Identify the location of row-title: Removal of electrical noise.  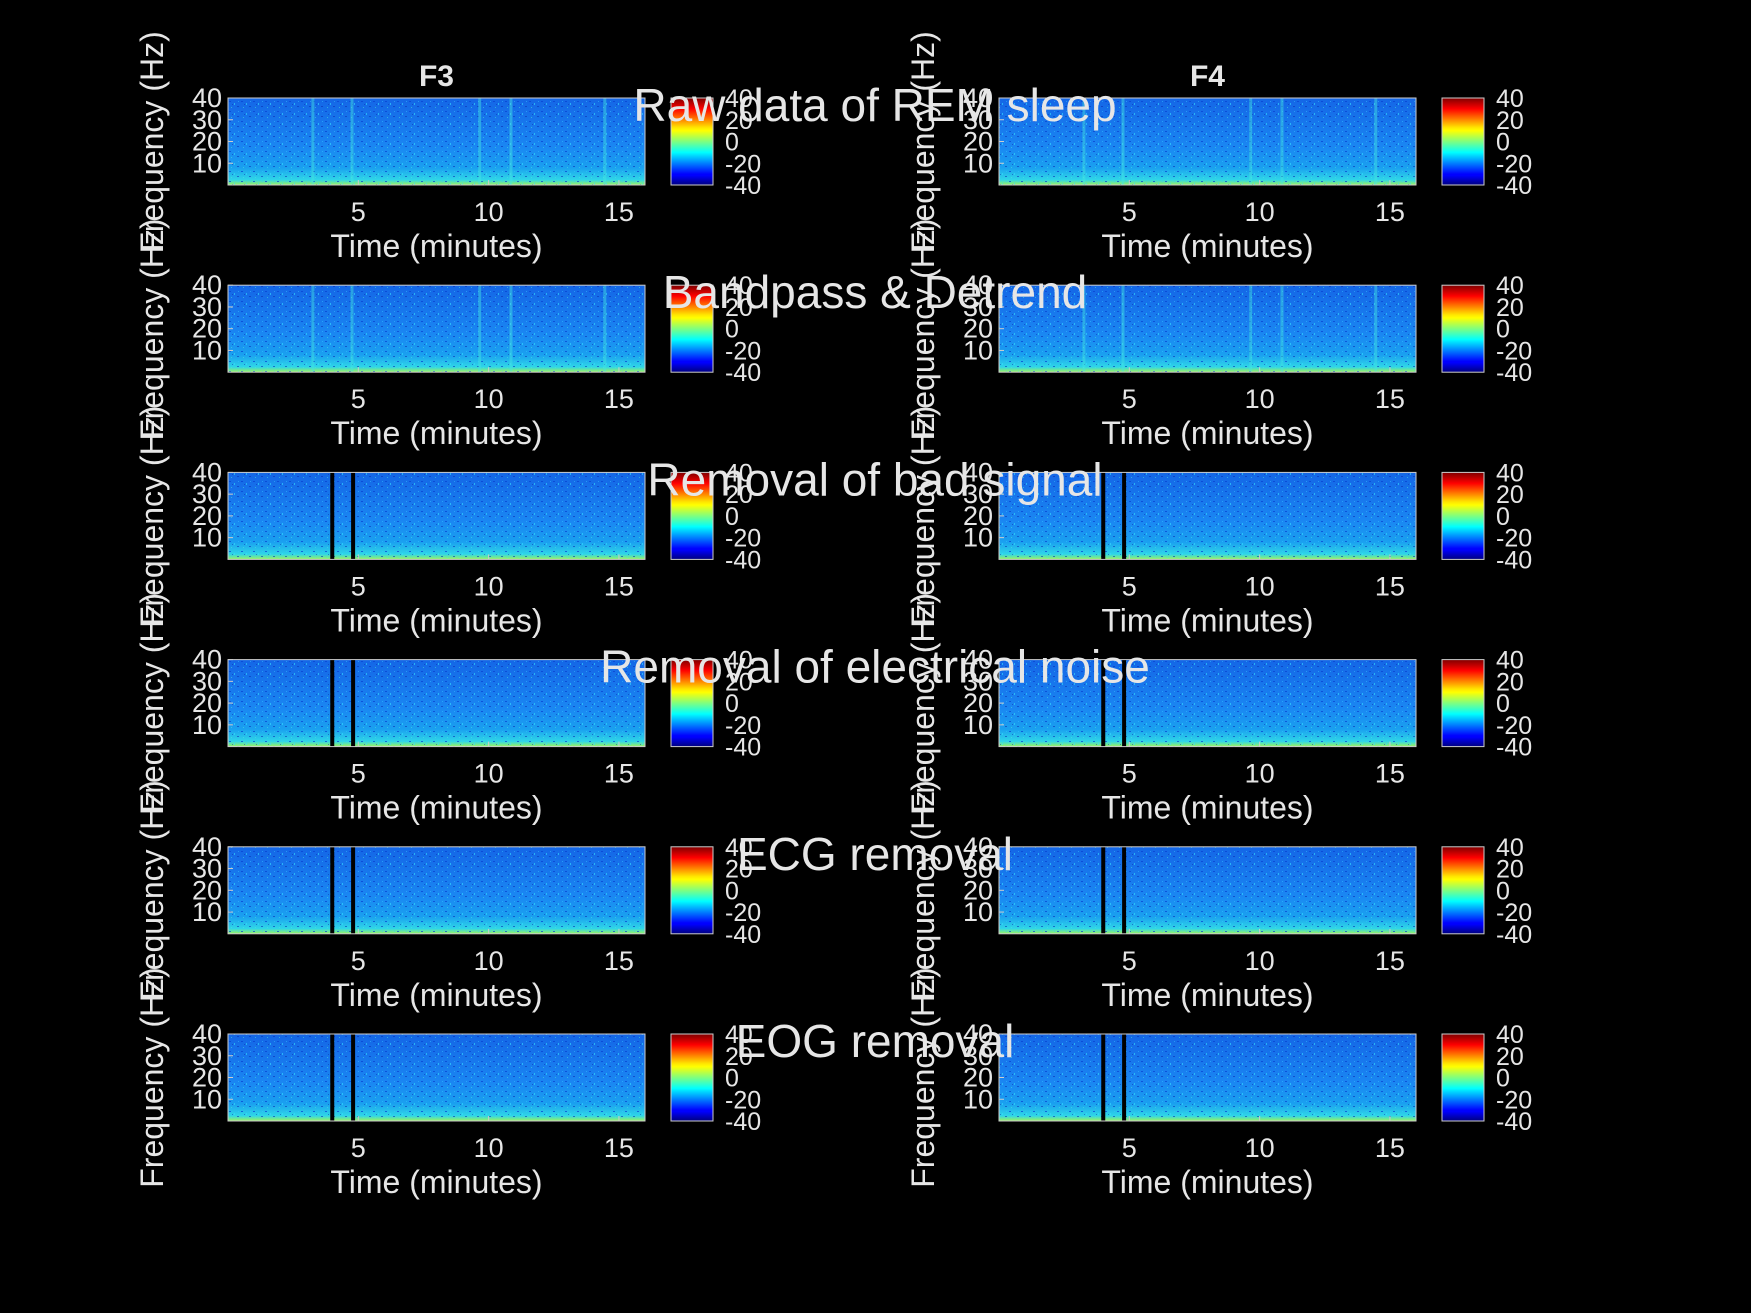
(875, 667).